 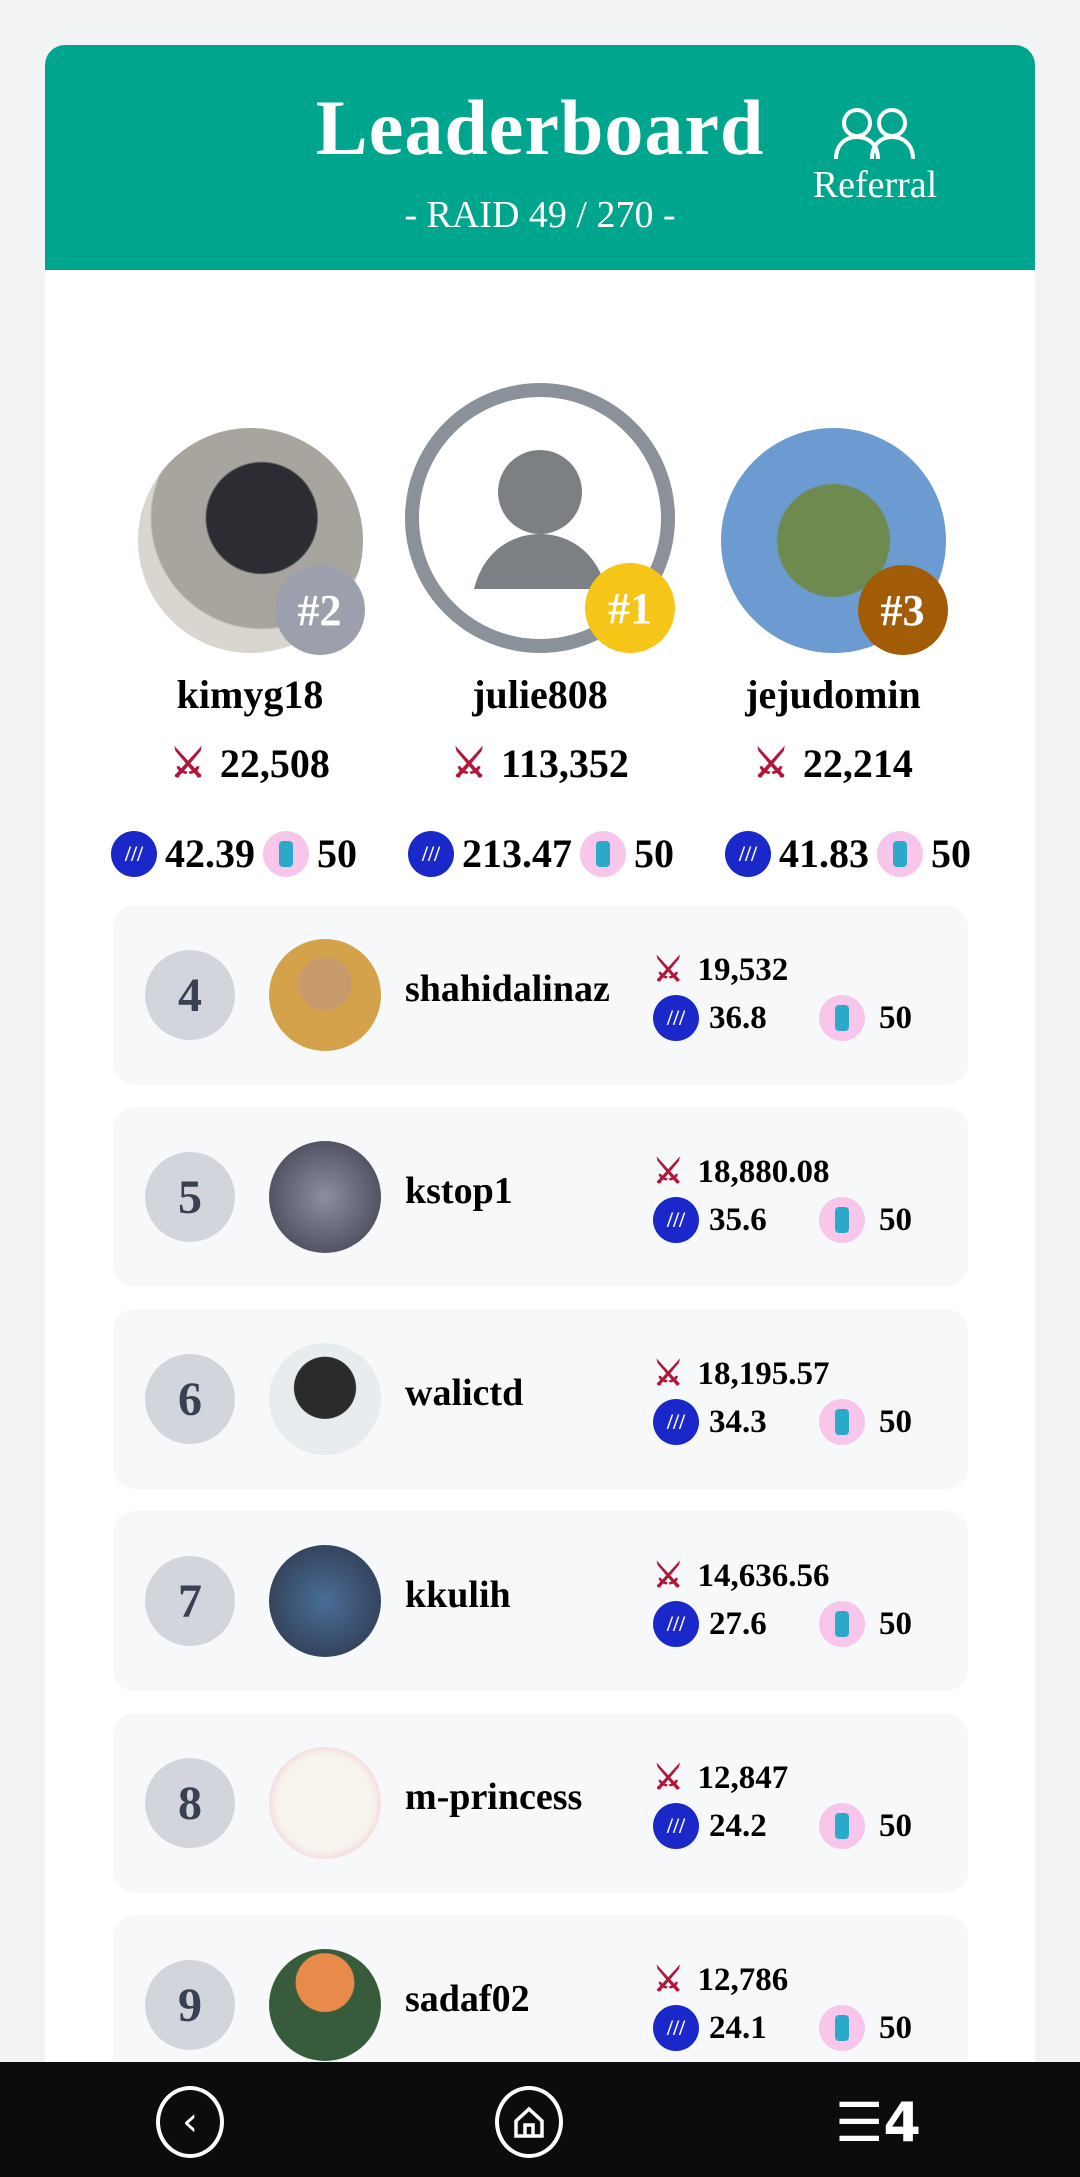 What do you see at coordinates (738, 2027) in the screenshot?
I see `steem-value: 24.1` at bounding box center [738, 2027].